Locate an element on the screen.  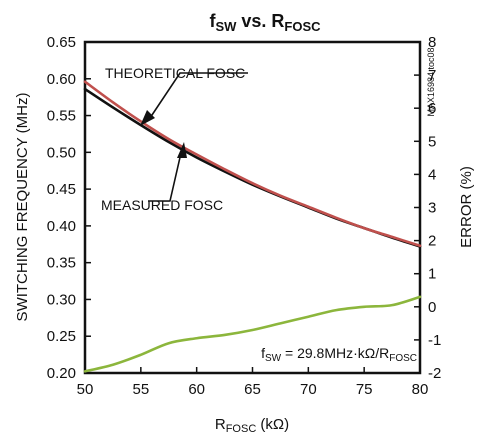
annotation-formula: fSW = 29.8MHz·kΩ/RFOSC is located at coordinates (339, 354).